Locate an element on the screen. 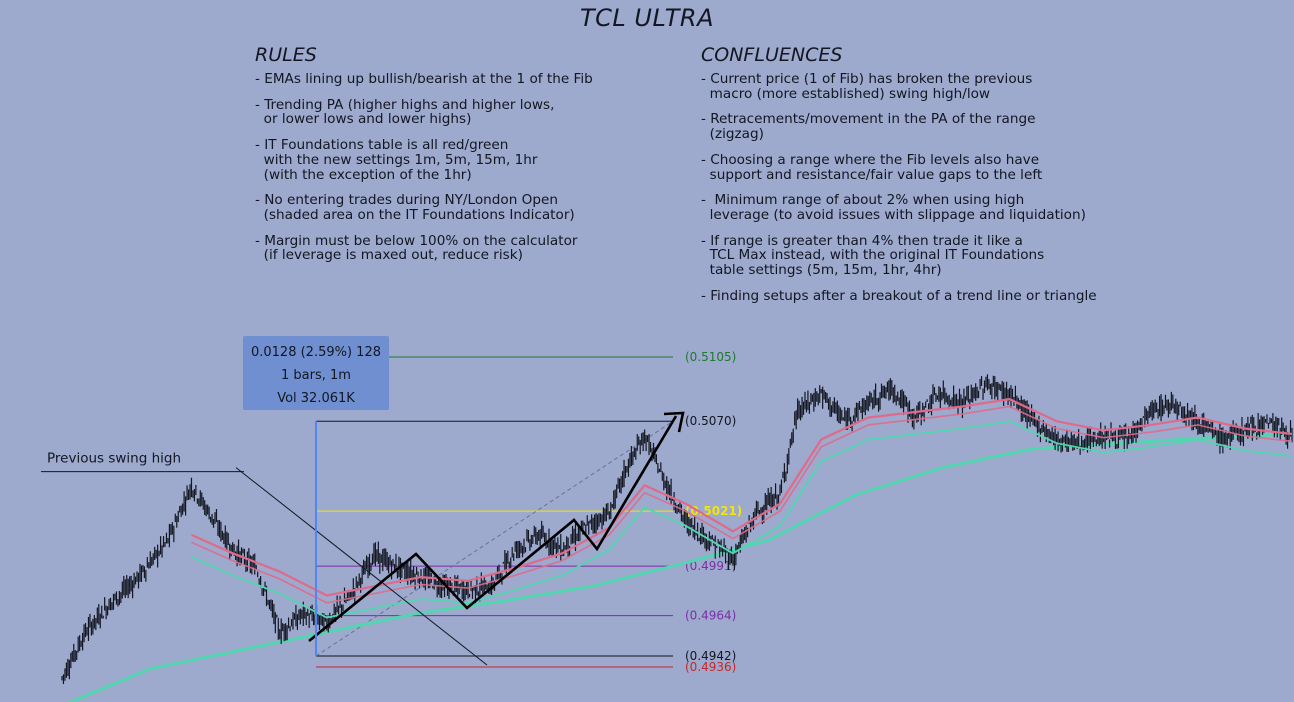  page-title: TCL ULTRA is located at coordinates (647, 18).